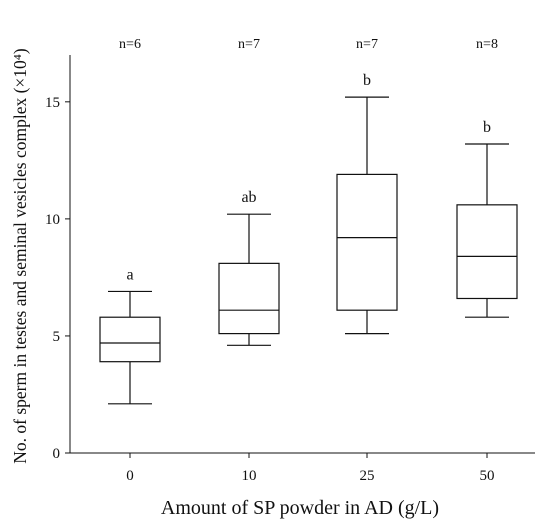  Describe the element at coordinates (52, 220) in the screenshot. I see `y-tick-label: 10` at that location.